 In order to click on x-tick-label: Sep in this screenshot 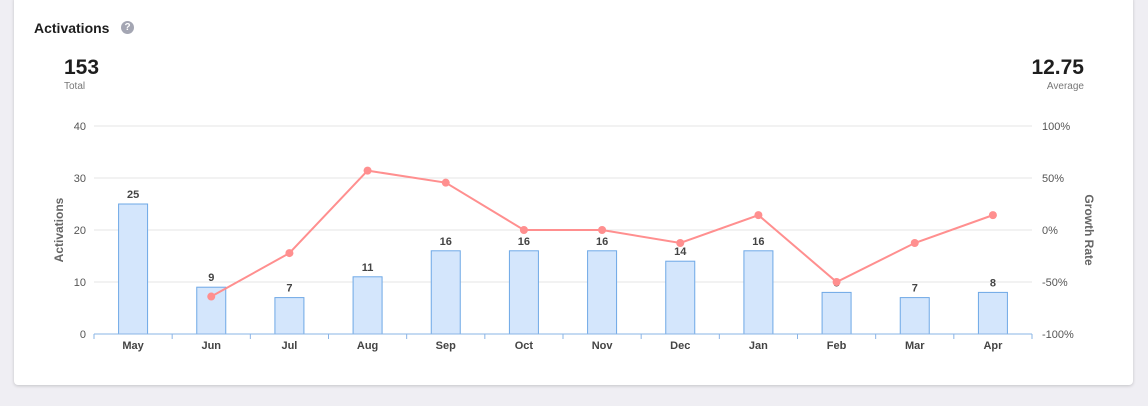, I will do `click(446, 346)`.